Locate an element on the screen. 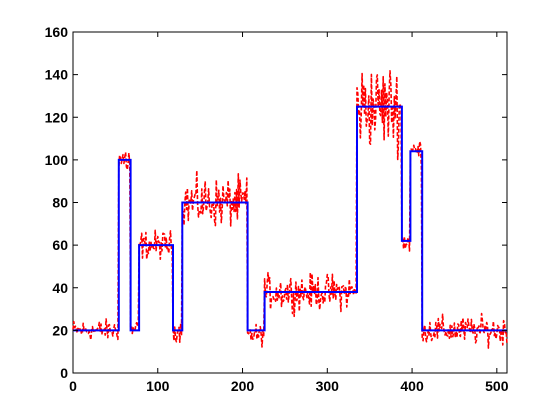 The height and width of the screenshot is (420, 560). x-tick-label: 300 is located at coordinates (328, 386).